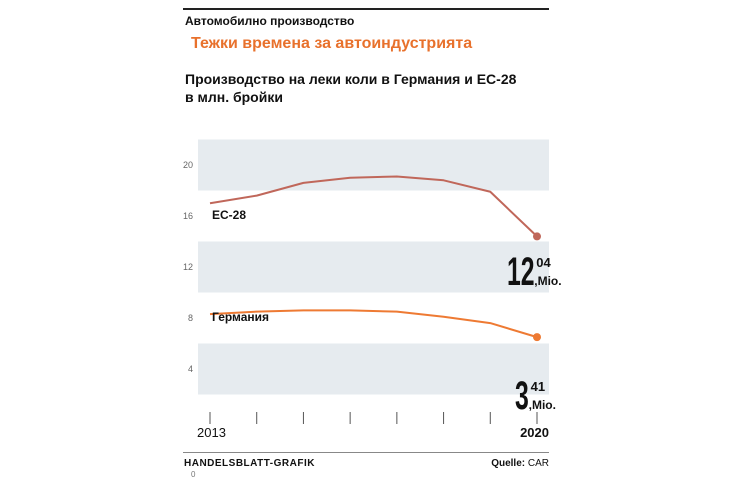  Describe the element at coordinates (190, 369) in the screenshot. I see `y-tick-label-4: 4` at that location.